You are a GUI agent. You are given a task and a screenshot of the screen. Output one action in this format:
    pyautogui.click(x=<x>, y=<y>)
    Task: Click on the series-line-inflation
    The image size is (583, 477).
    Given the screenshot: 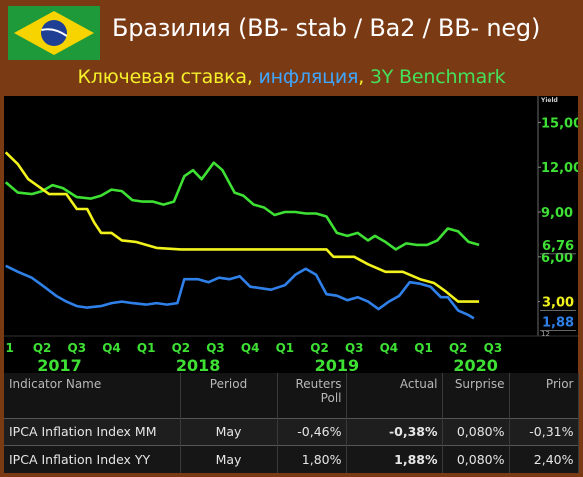 What is the action you would take?
    pyautogui.click(x=240, y=292)
    